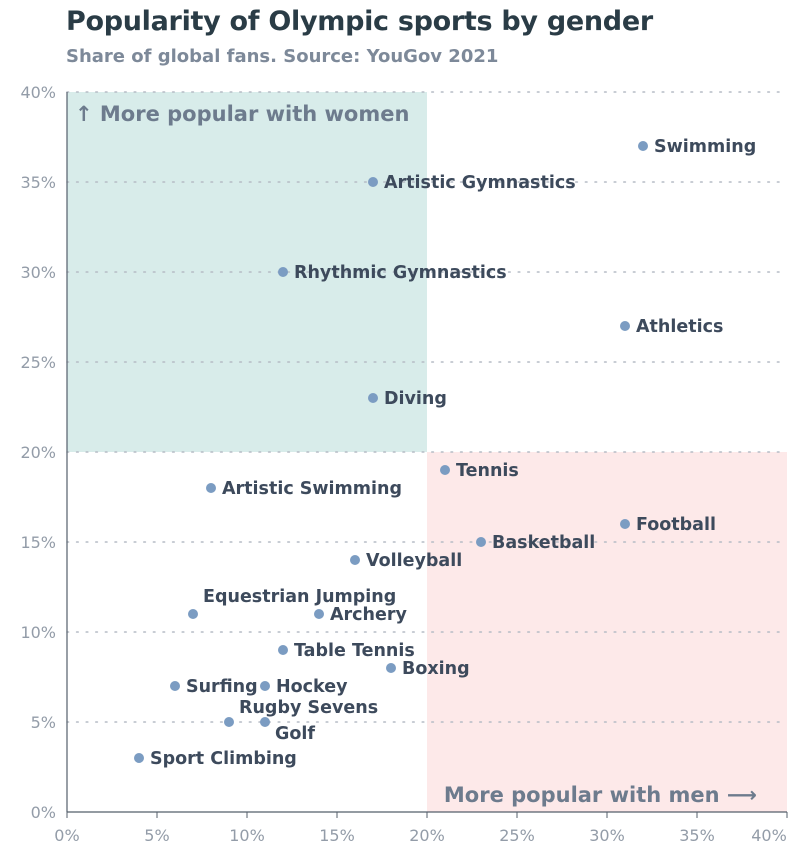  I want to click on point-label-rhythmic-gymnastics: Rhythmic Gymnastics, so click(400, 273).